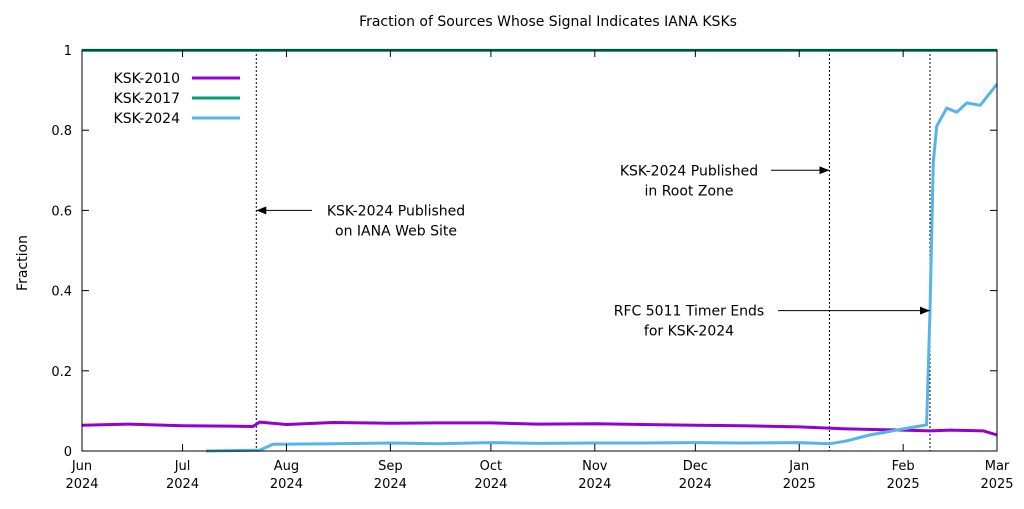  Describe the element at coordinates (595, 466) in the screenshot. I see `x-tick-label: Nov` at that location.